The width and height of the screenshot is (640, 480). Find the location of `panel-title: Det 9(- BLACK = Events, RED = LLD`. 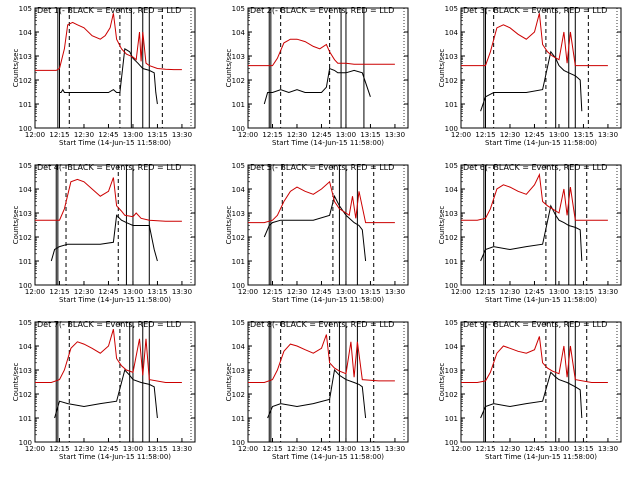

panel-title: Det 9(- BLACK = Events, RED = LLD is located at coordinates (535, 324).